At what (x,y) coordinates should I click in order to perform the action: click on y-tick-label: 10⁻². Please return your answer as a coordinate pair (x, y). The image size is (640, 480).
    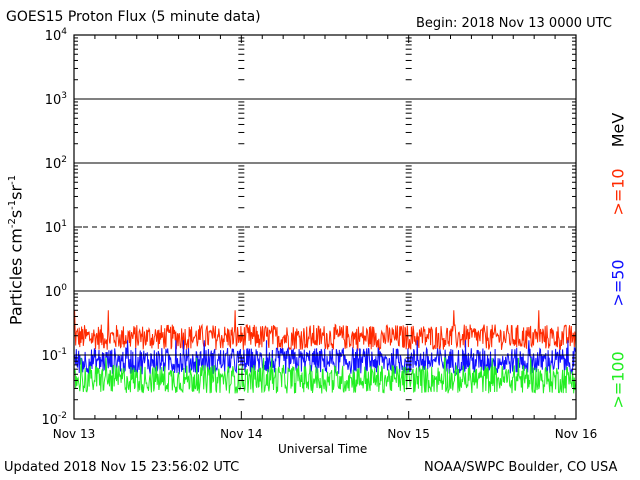
    Looking at the image, I should click on (54, 419).